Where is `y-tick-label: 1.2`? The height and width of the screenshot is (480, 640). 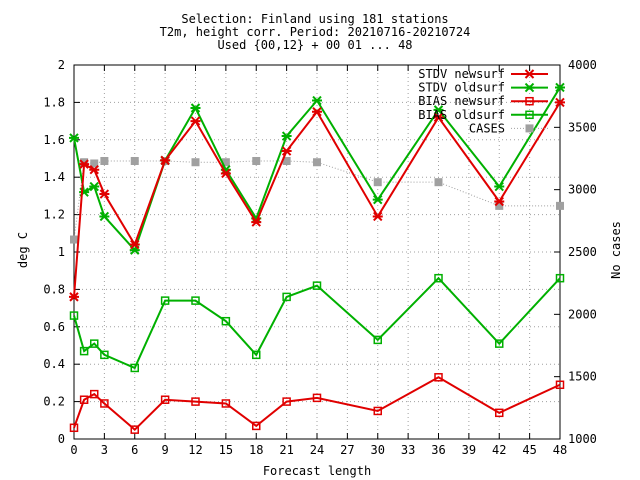
y-tick-label: 1.2 is located at coordinates (54, 215).